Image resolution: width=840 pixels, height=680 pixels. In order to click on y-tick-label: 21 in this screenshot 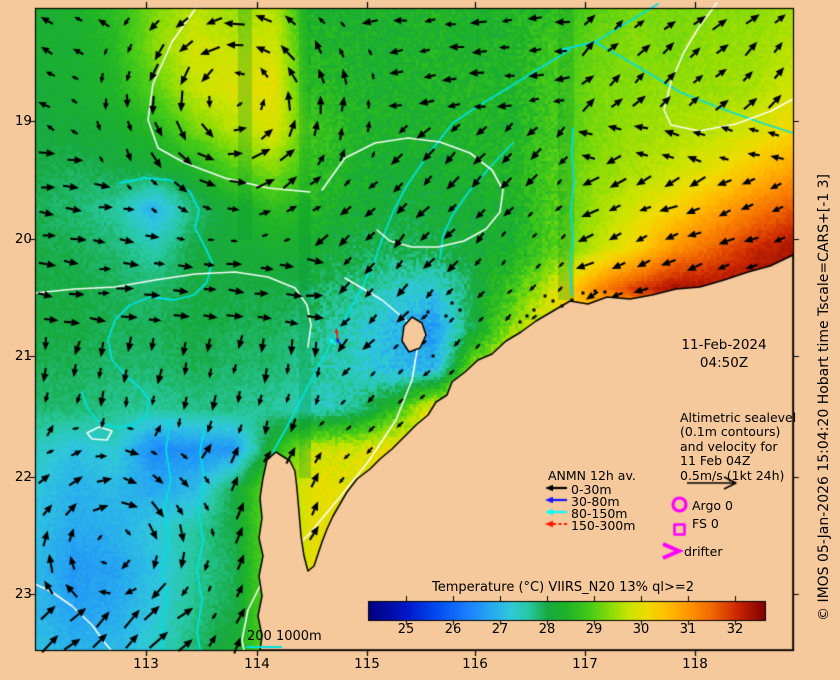, I will do `click(23, 356)`.